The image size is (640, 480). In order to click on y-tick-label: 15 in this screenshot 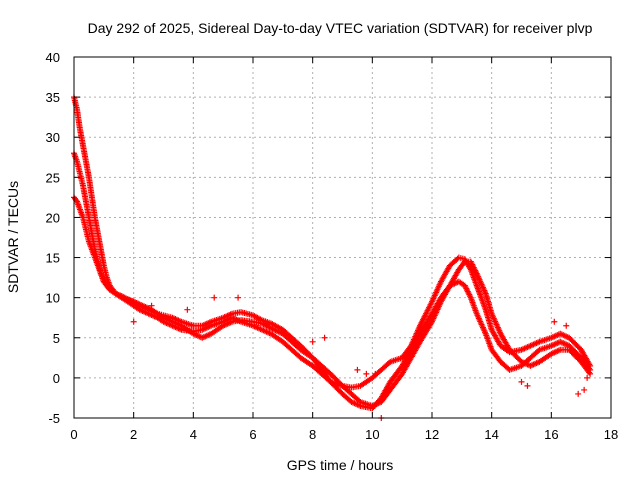, I will do `click(53, 258)`.